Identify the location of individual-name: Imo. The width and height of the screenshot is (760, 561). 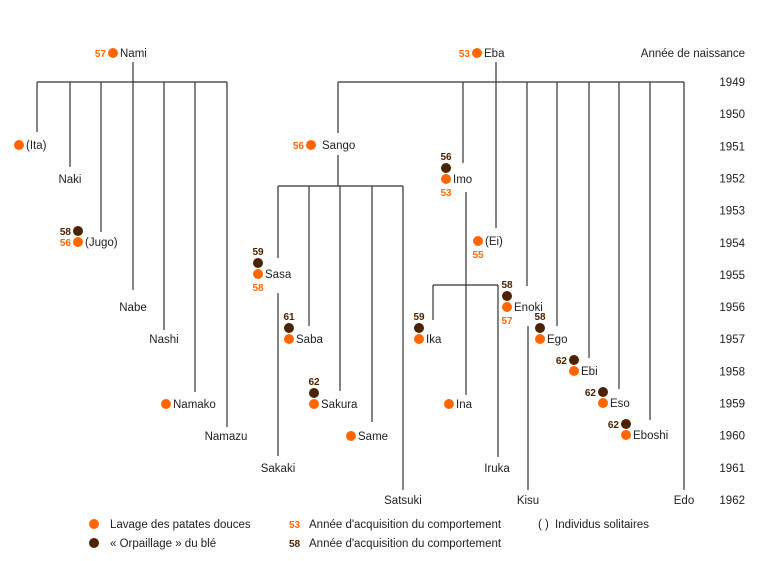
(462, 180).